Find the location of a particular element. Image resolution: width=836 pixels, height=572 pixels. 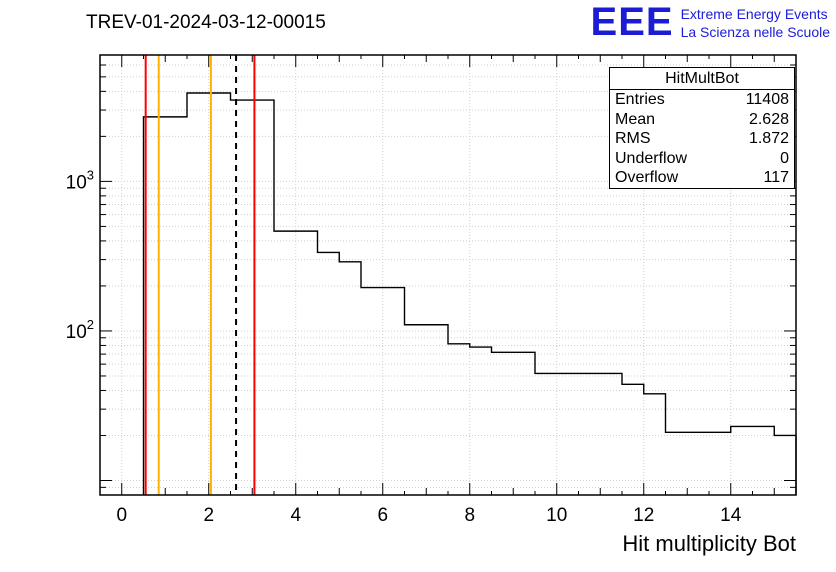

stats-value: 117 is located at coordinates (776, 177).